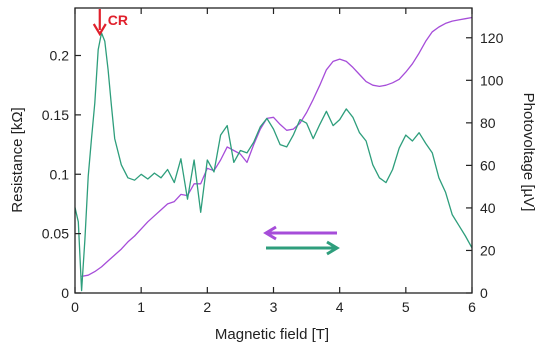 The height and width of the screenshot is (343, 539). What do you see at coordinates (528, 152) in the screenshot?
I see `y-axis-right-label: Photovoltage [µV]` at bounding box center [528, 152].